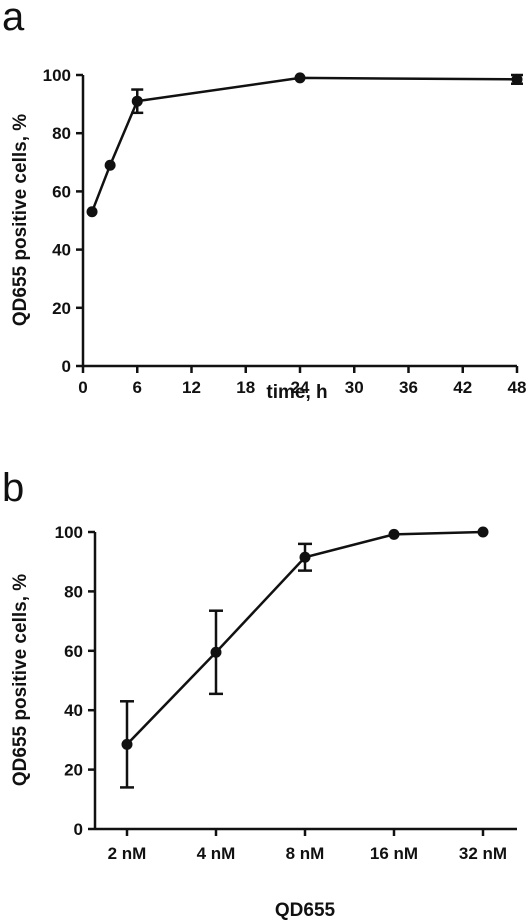 The height and width of the screenshot is (923, 530). Describe the element at coordinates (216, 853) in the screenshot. I see `x-tick-label: 4 nM` at that location.